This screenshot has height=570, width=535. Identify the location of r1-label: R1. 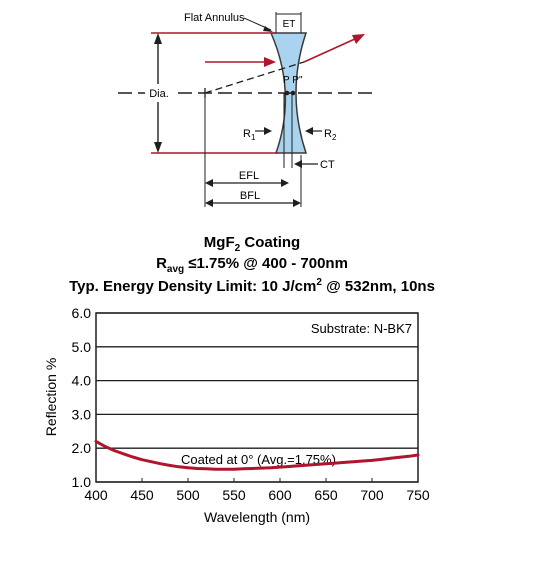
(249, 135).